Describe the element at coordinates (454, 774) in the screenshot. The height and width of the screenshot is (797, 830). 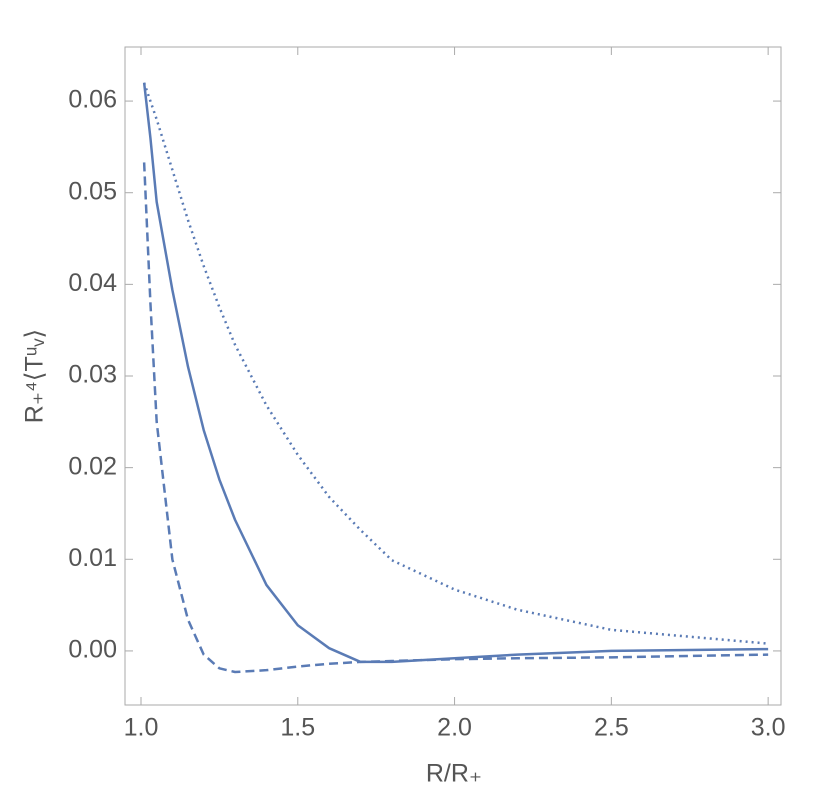
I see `x-axis-label: R/R₊` at that location.